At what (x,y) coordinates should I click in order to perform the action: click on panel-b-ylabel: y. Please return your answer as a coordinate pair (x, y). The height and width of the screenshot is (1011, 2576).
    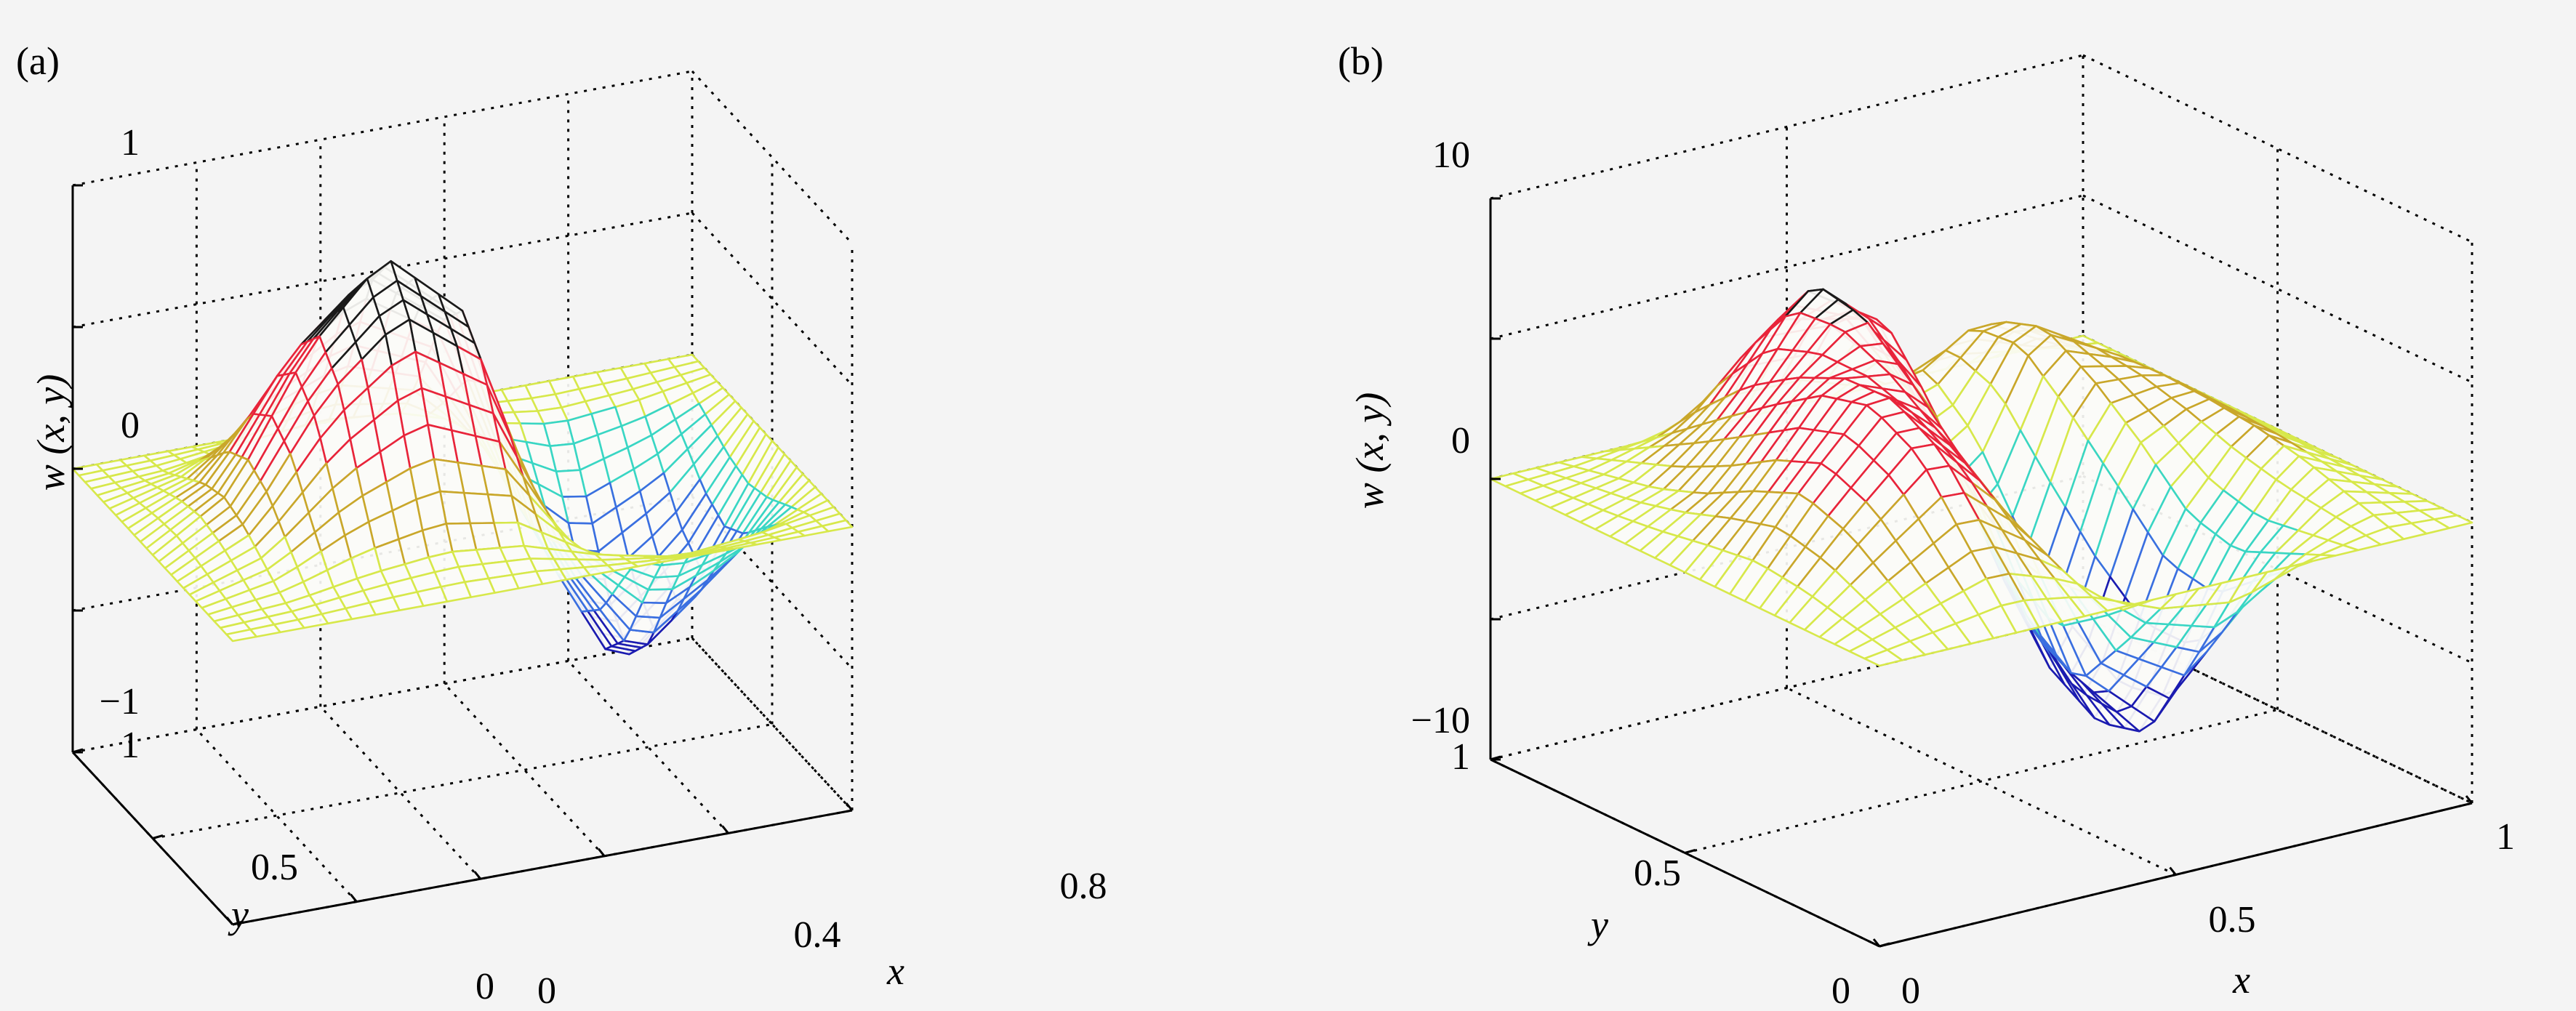
    Looking at the image, I should click on (1597, 925).